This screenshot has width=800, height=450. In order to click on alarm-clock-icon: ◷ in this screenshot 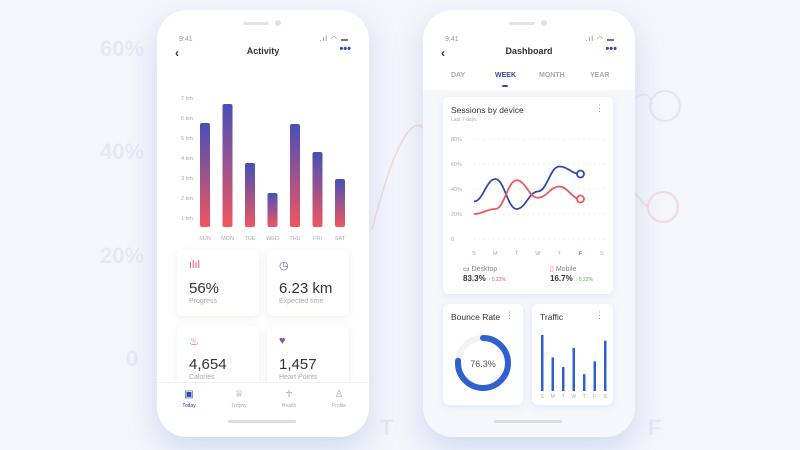, I will do `click(284, 266)`.